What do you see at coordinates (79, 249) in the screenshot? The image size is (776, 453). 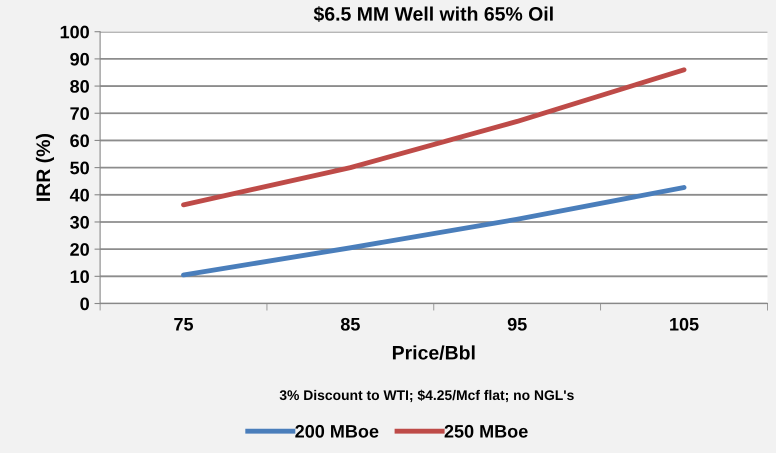 I see `y-tick-label: 20` at bounding box center [79, 249].